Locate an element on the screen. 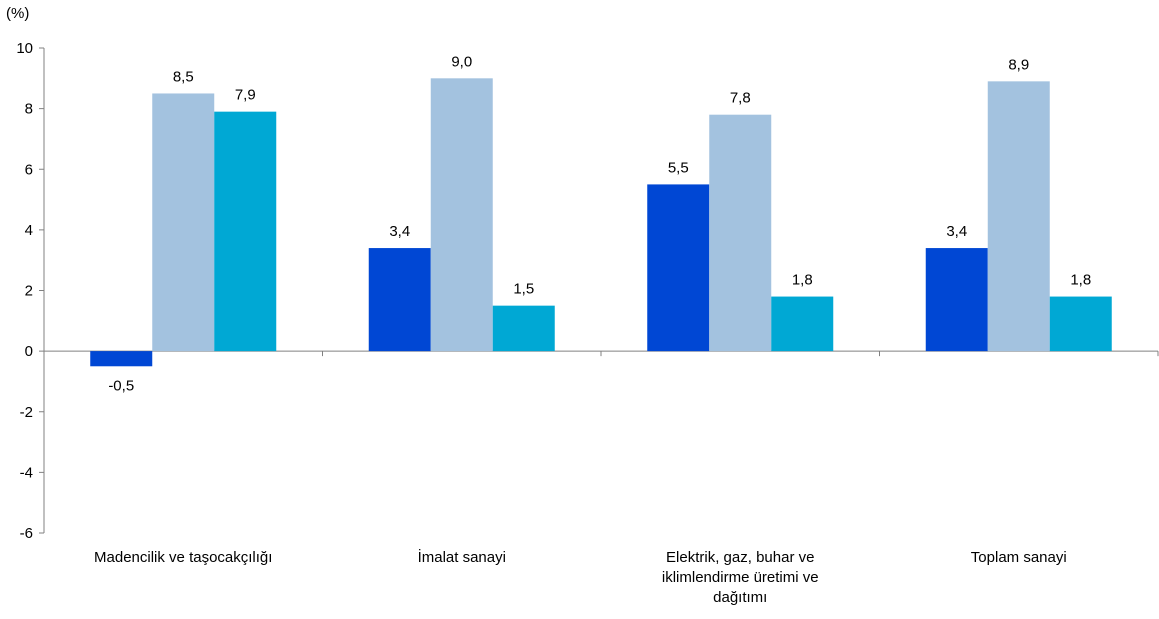 The width and height of the screenshot is (1159, 619). data-label: 8,5 is located at coordinates (183, 76).